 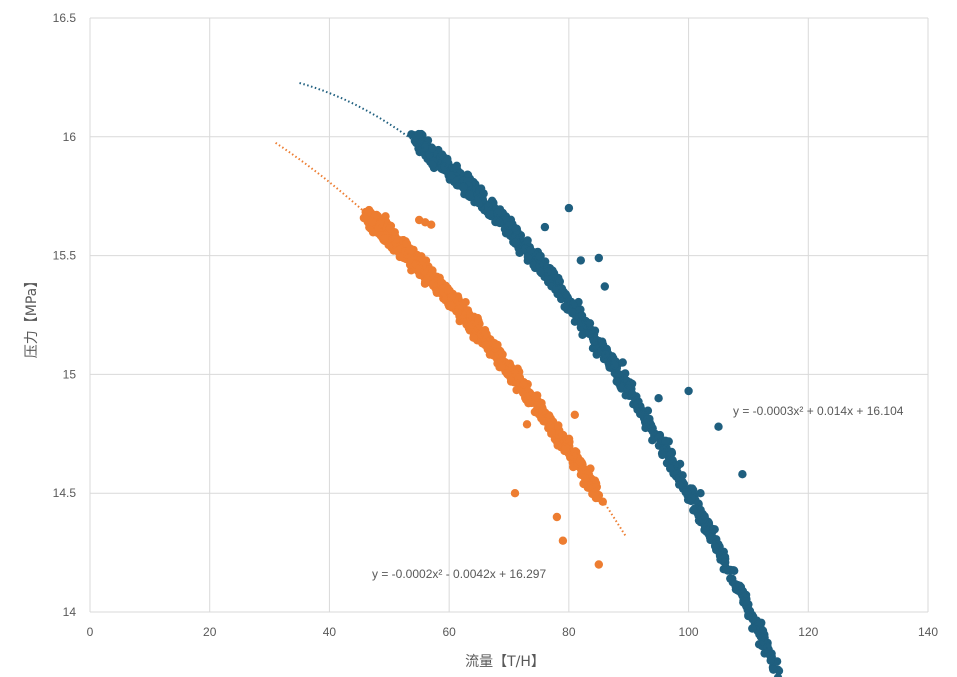 What do you see at coordinates (65, 18) in the screenshot?
I see `y-tick-label: 16.5` at bounding box center [65, 18].